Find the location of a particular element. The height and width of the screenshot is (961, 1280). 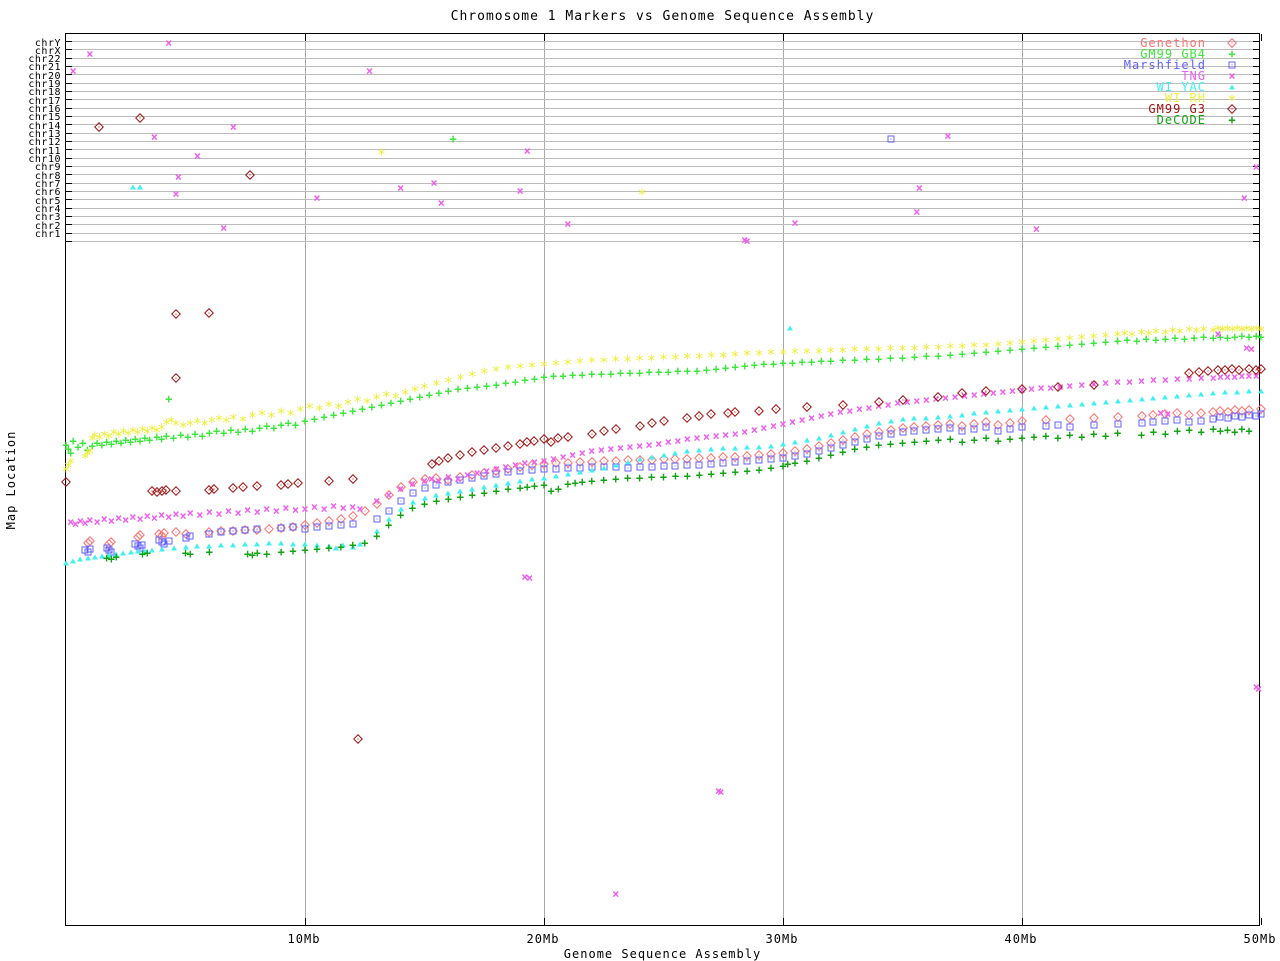

chromosome-label: chrX is located at coordinates (47, 51).